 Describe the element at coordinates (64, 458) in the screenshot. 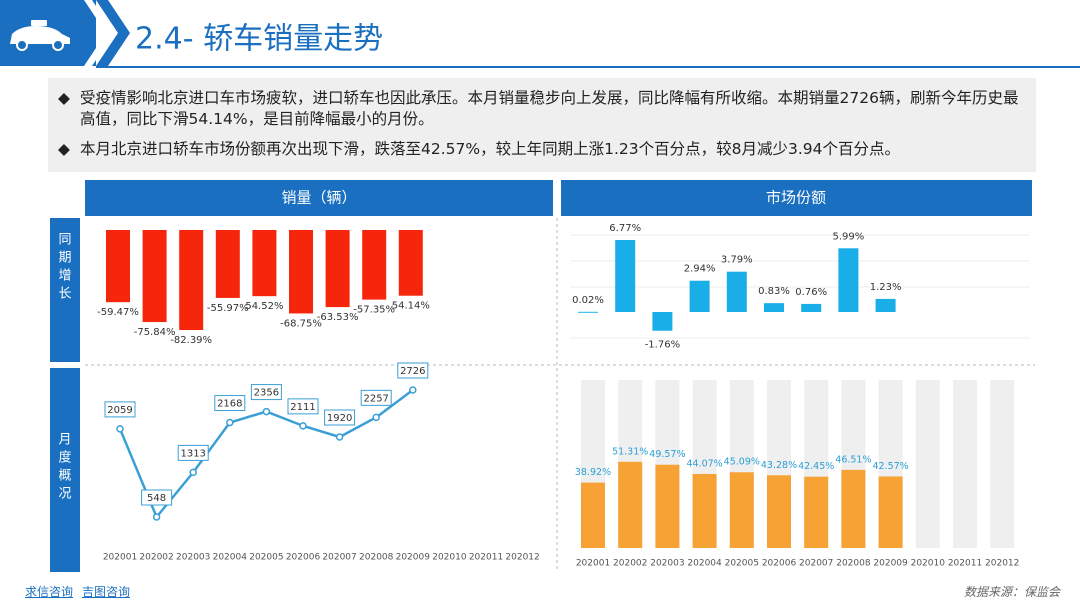

I see `row-label: 度` at that location.